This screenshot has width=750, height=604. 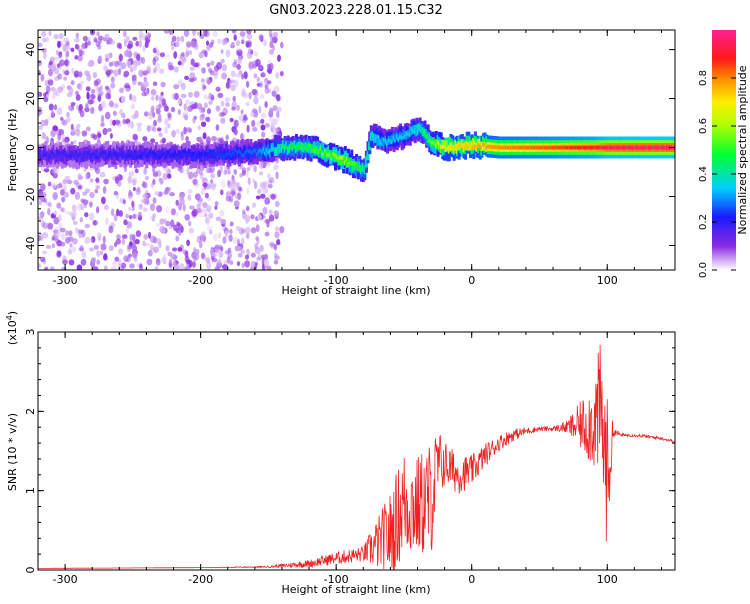 What do you see at coordinates (30, 411) in the screenshot?
I see `y-tick-label: 2` at bounding box center [30, 411].